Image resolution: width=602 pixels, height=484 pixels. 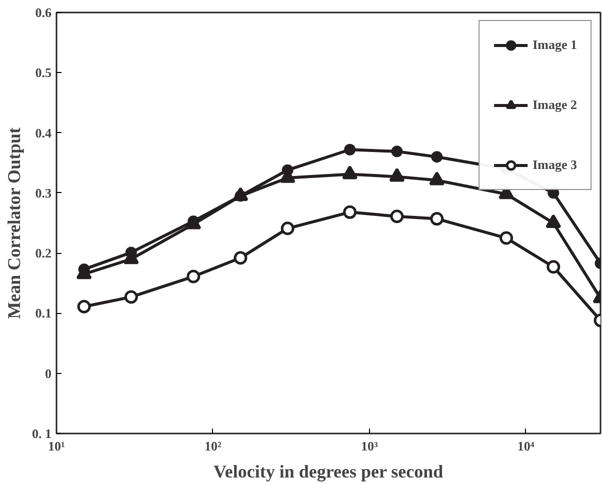 I want to click on y-axis-title: Mean Correlator Output, so click(x=14, y=223).